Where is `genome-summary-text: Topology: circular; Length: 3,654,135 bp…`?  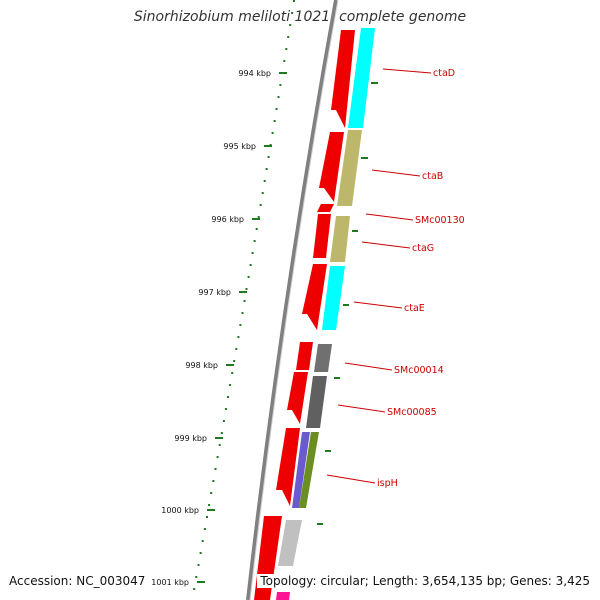
genome-summary-text: Topology: circular; Length: 3,654,135 bp… is located at coordinates (423, 581).